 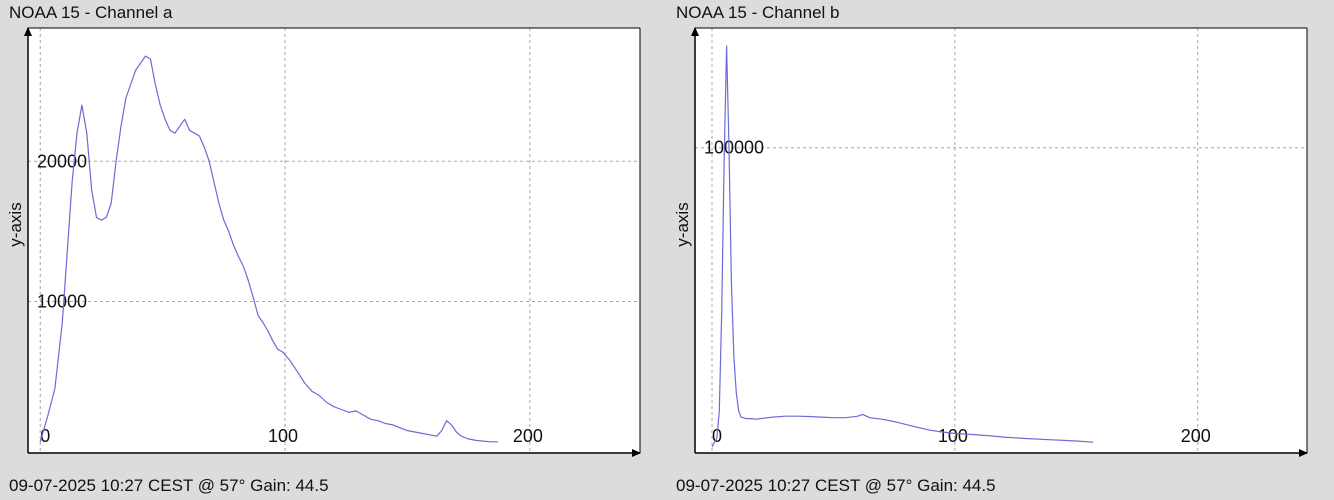 I want to click on x-tick-label: 0, so click(x=45, y=436).